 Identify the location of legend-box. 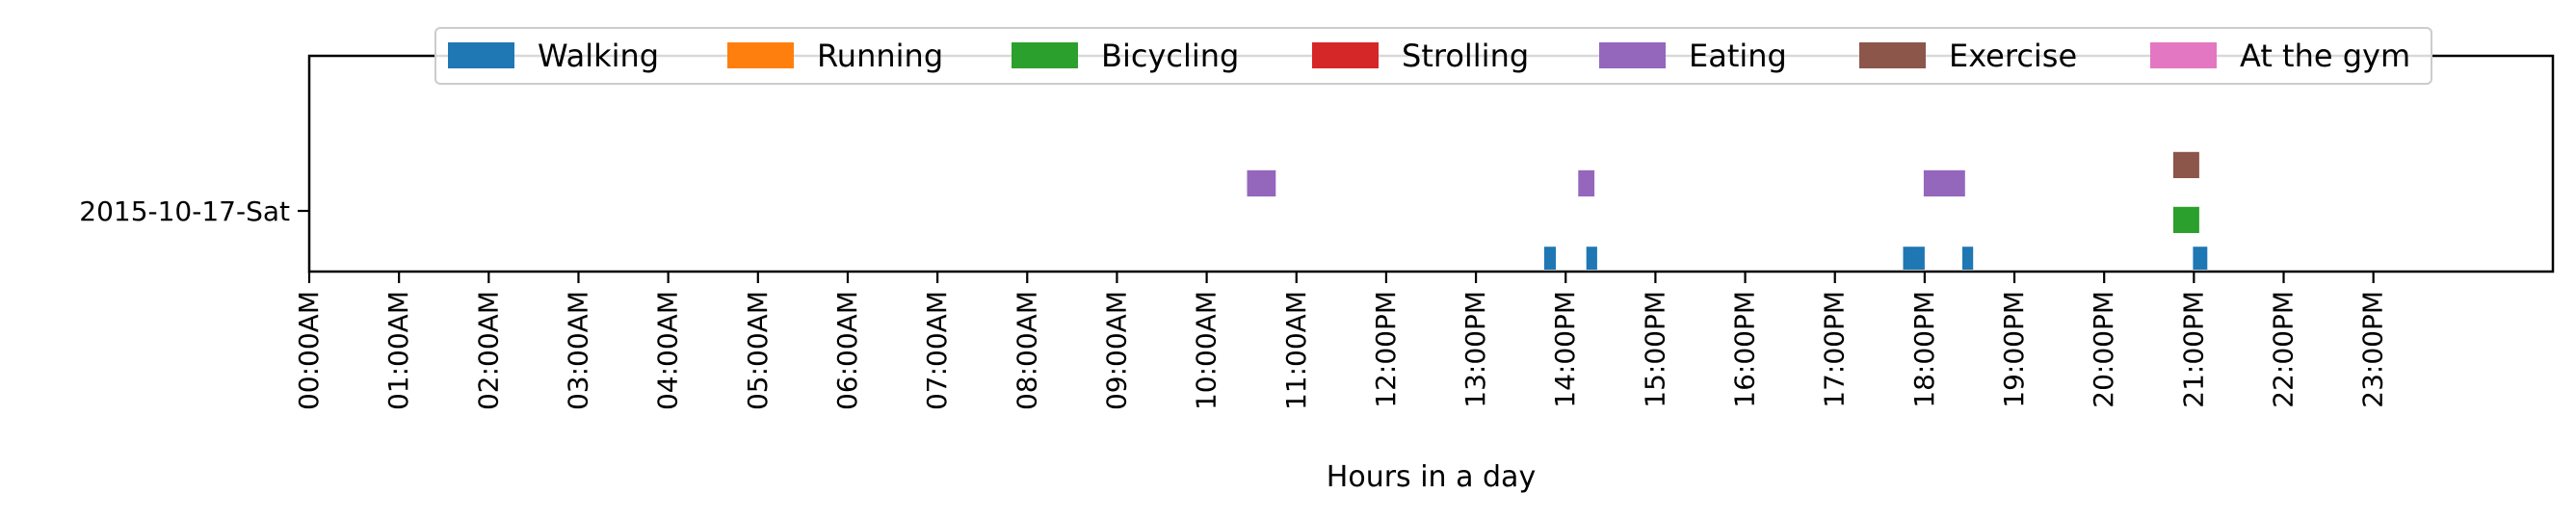
(1433, 56).